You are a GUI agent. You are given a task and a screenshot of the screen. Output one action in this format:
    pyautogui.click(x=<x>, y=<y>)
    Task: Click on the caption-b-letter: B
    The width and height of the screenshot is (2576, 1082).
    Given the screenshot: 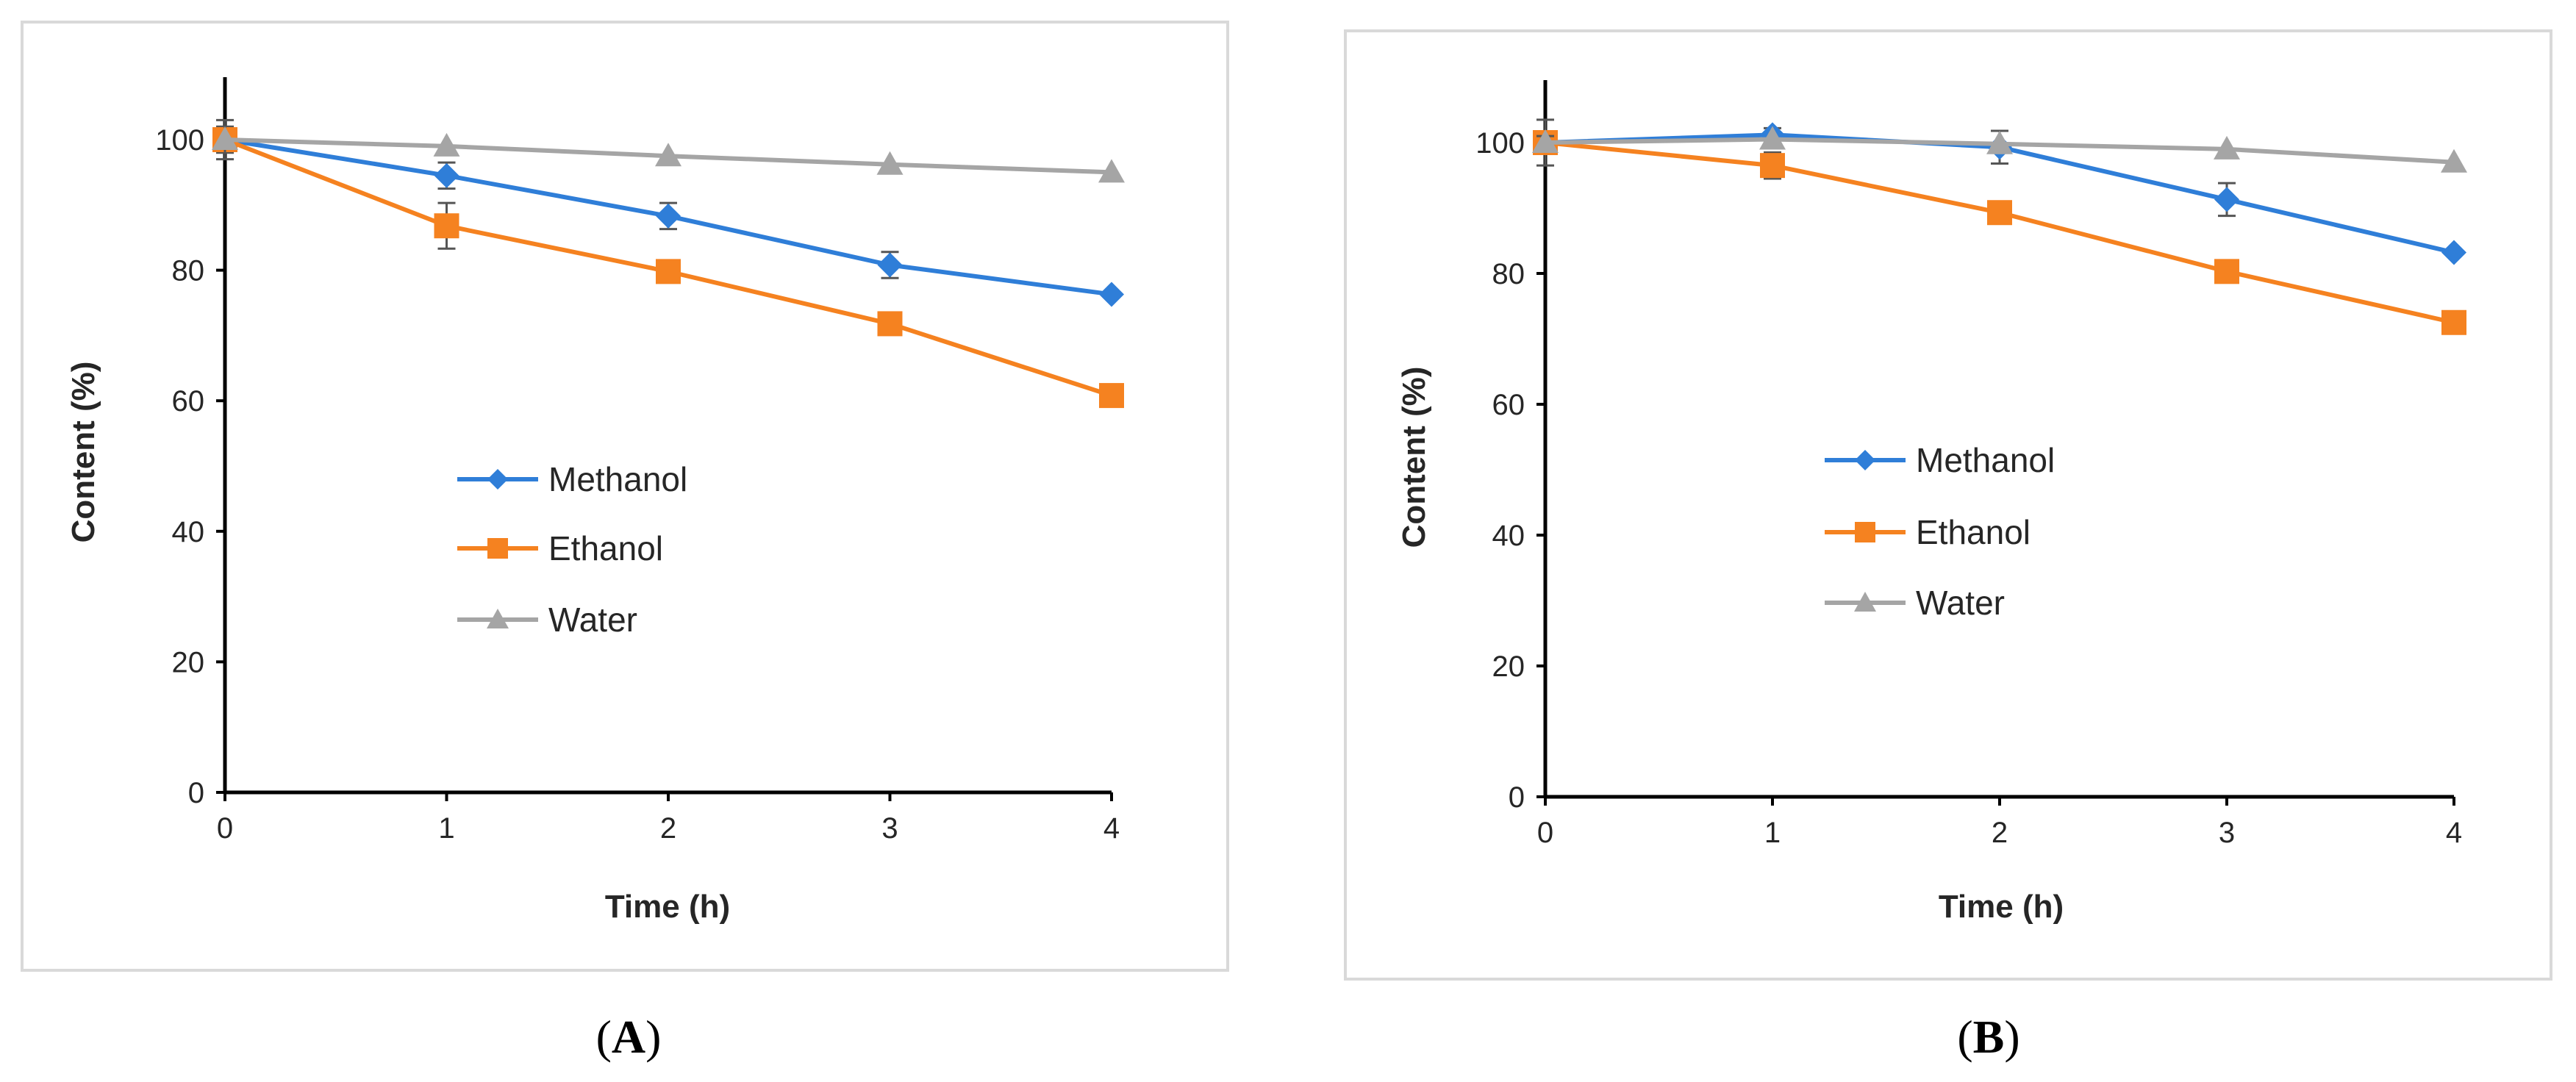 What is the action you would take?
    pyautogui.click(x=1989, y=1037)
    